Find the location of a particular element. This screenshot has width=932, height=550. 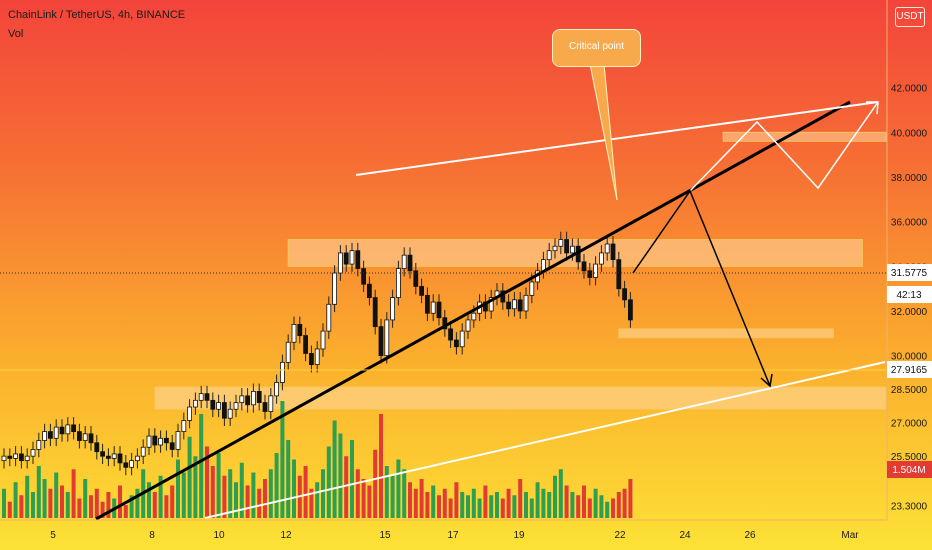

time-tick-label: 8 is located at coordinates (152, 535).